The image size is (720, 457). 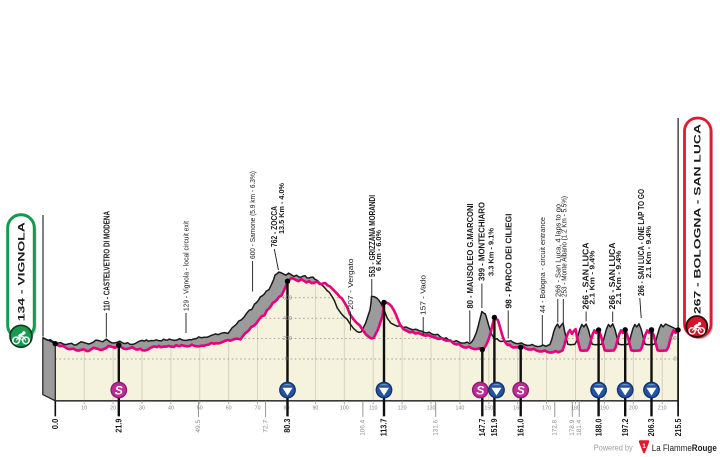 I want to click on svg-text: 6 Km - 6.0%, so click(x=378, y=250).